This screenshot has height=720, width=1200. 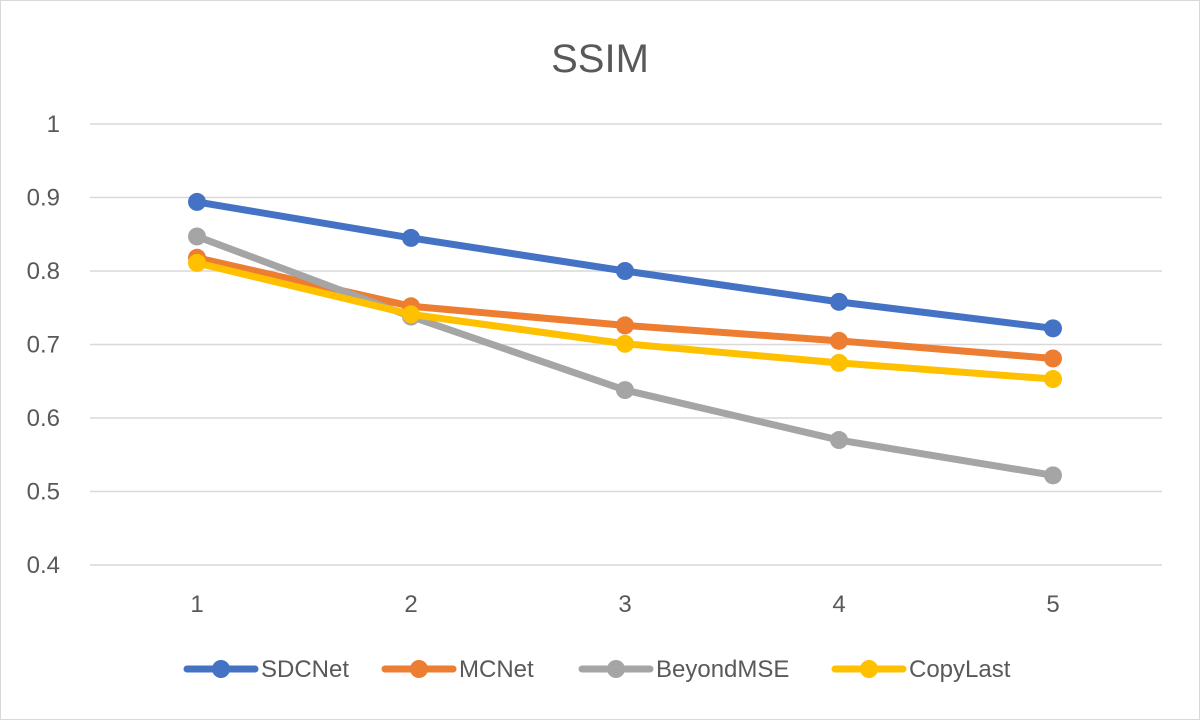 What do you see at coordinates (196, 604) in the screenshot?
I see `x-tick-label: 1` at bounding box center [196, 604].